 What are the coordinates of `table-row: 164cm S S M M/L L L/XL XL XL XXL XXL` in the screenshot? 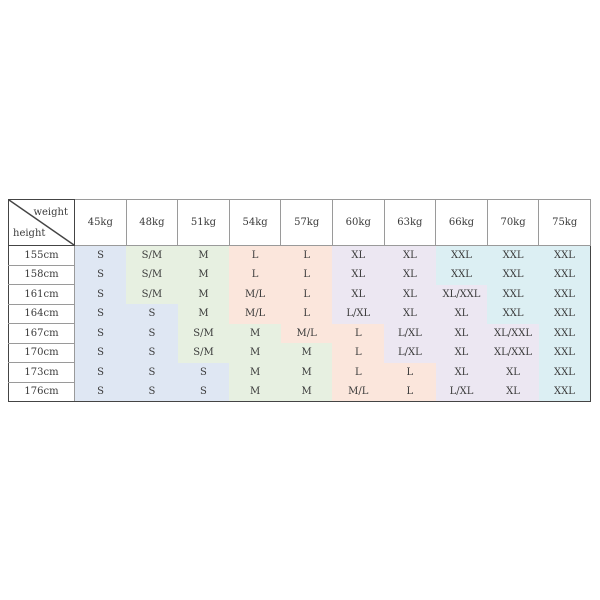 It's located at (299, 313).